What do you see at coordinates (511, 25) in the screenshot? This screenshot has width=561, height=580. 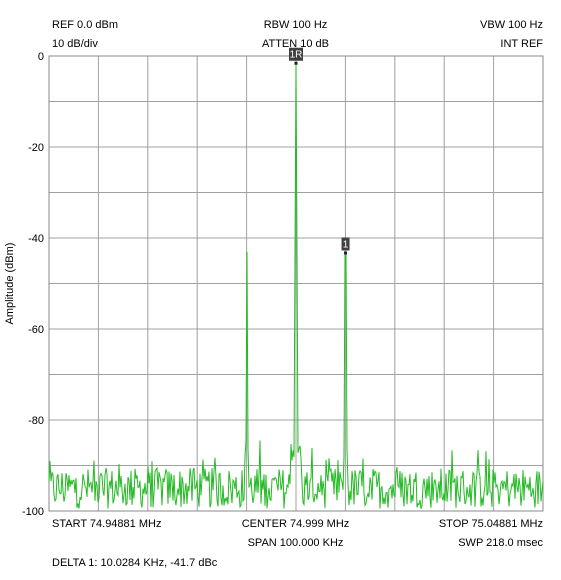 I see `vbw-label: VBW 100 Hz` at bounding box center [511, 25].